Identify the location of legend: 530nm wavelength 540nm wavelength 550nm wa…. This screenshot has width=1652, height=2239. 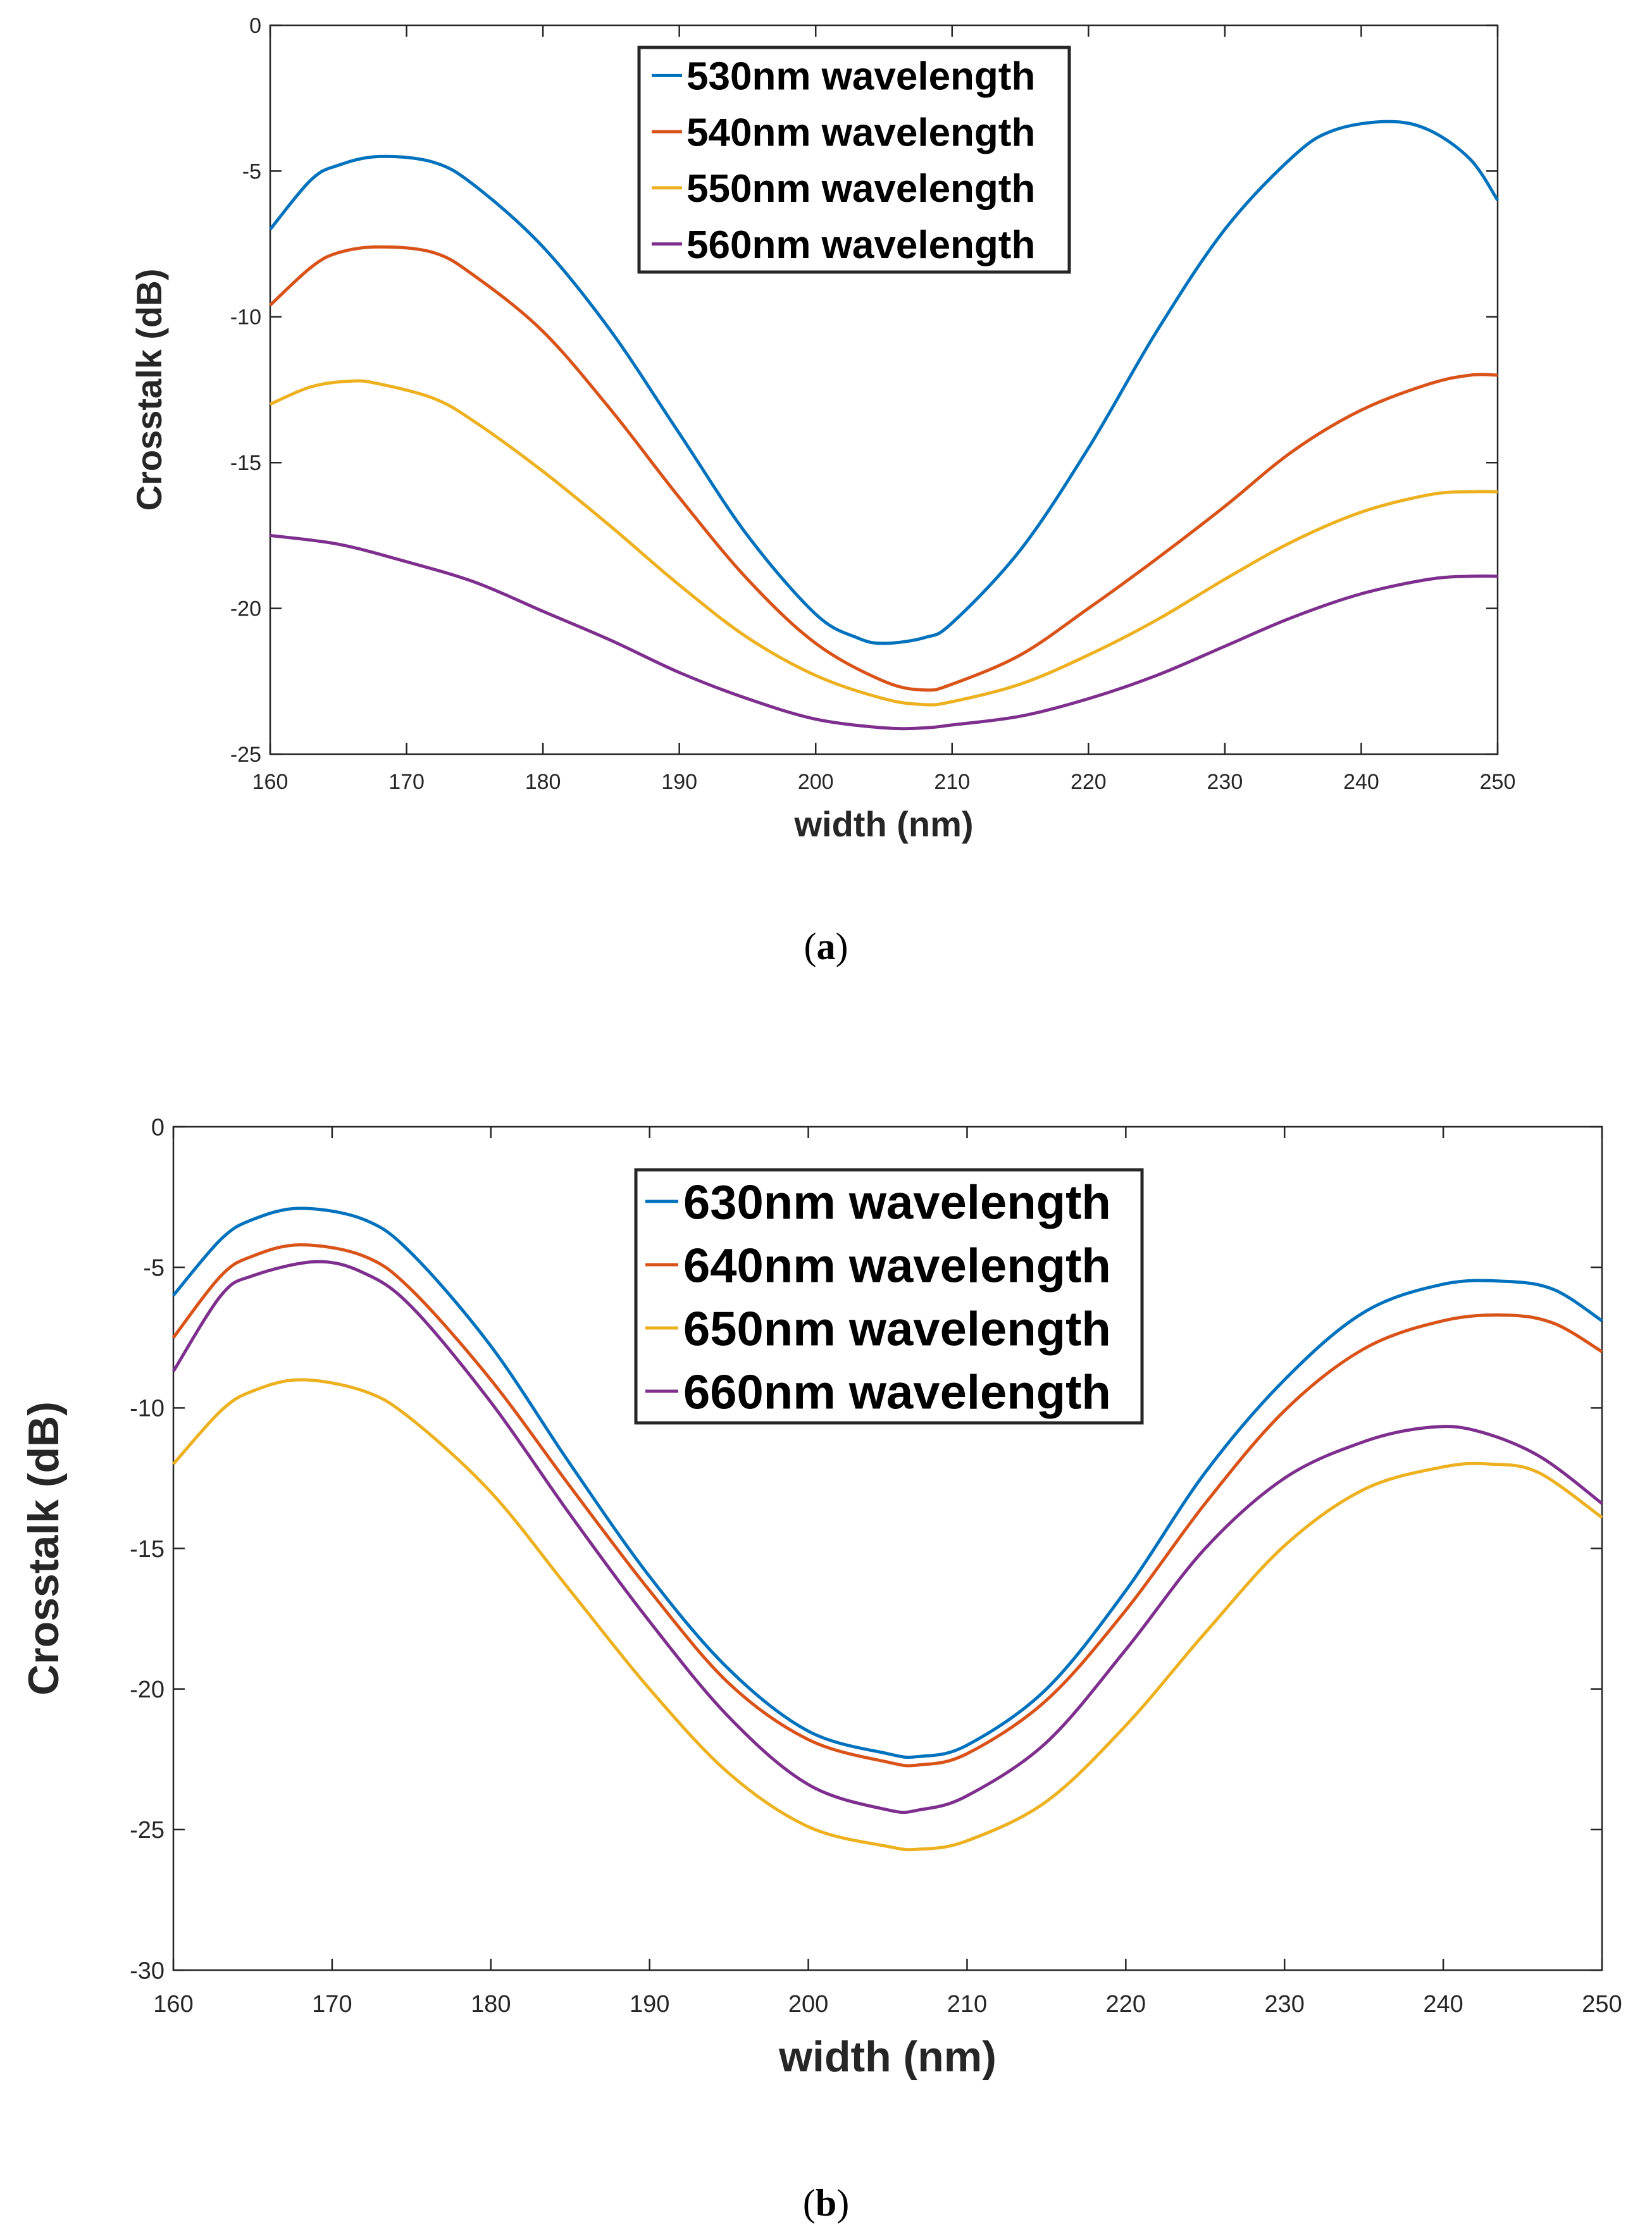
(854, 160).